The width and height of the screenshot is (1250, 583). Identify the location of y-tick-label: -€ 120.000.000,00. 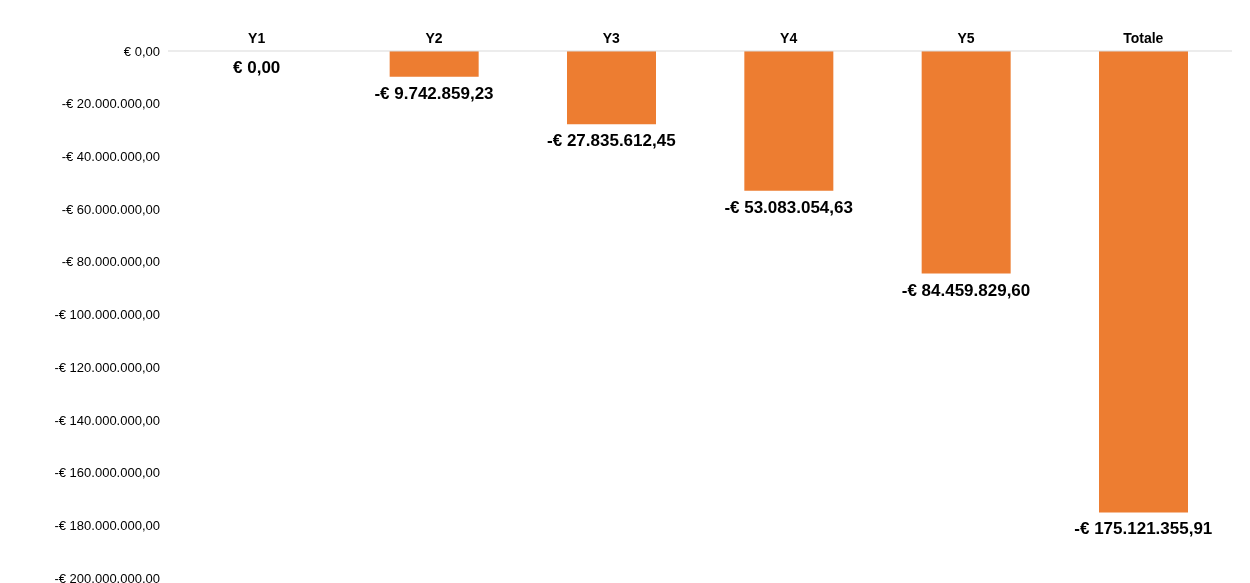
(107, 367).